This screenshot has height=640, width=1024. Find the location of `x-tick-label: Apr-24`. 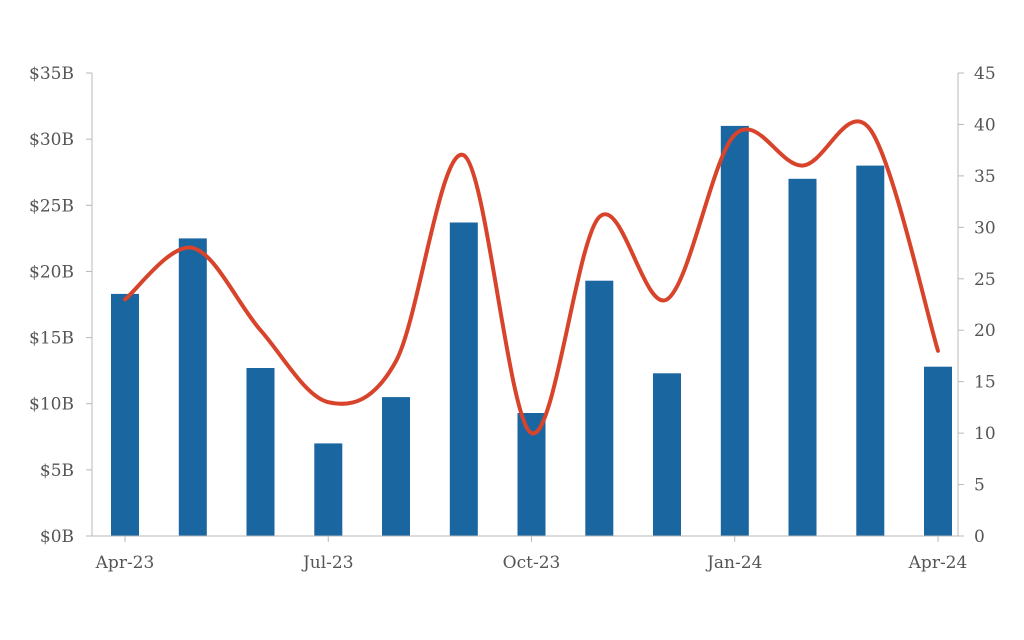

x-tick-label: Apr-24 is located at coordinates (938, 563).